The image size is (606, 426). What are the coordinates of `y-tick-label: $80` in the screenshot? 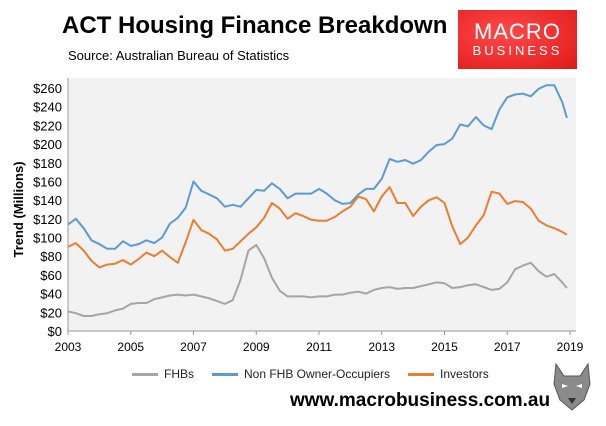 It's located at (51, 256).